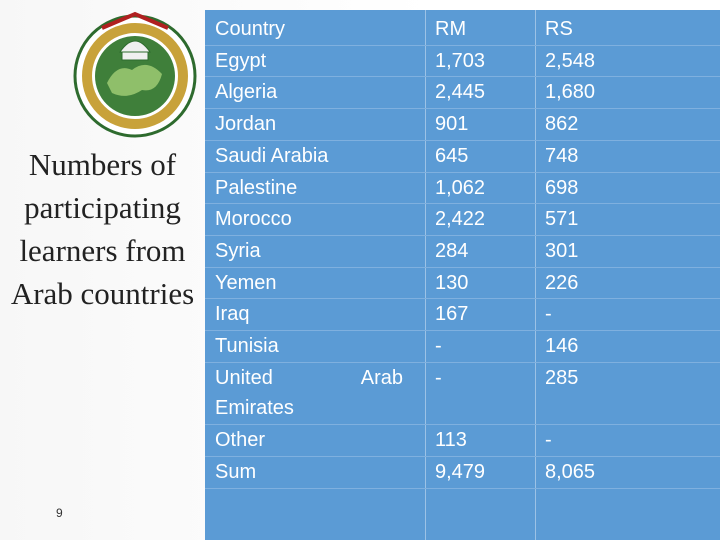 The width and height of the screenshot is (720, 540). What do you see at coordinates (627, 124) in the screenshot?
I see `value-cell: 862` at bounding box center [627, 124].